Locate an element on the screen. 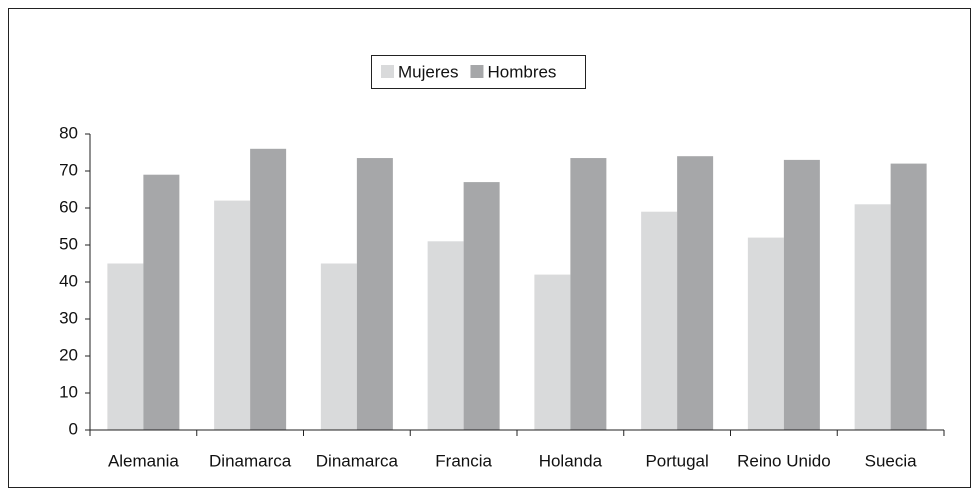  y-tick-label: 80 is located at coordinates (68, 132).